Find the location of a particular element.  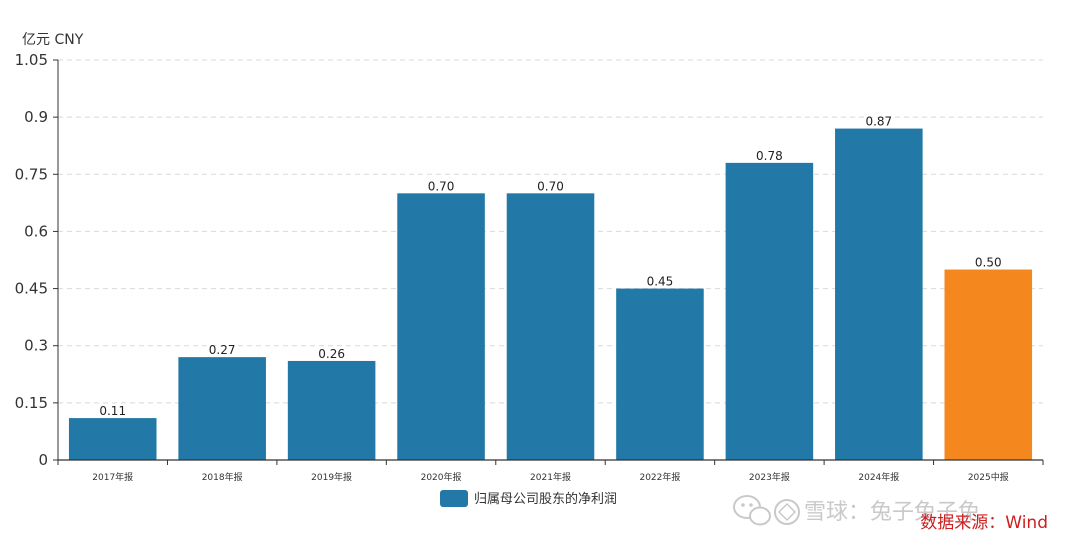

y-tick-label: 0.45 is located at coordinates (31, 289).